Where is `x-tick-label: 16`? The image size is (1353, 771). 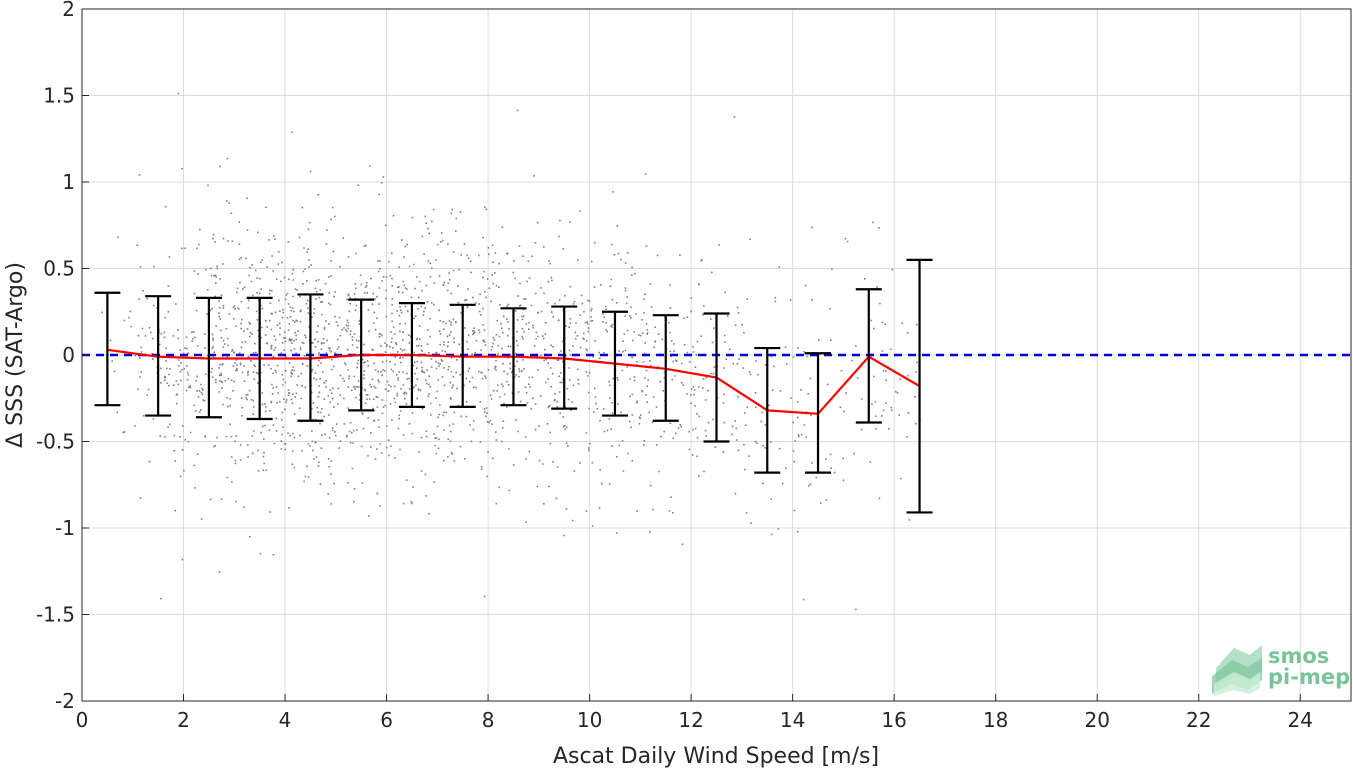
x-tick-label: 16 is located at coordinates (893, 720).